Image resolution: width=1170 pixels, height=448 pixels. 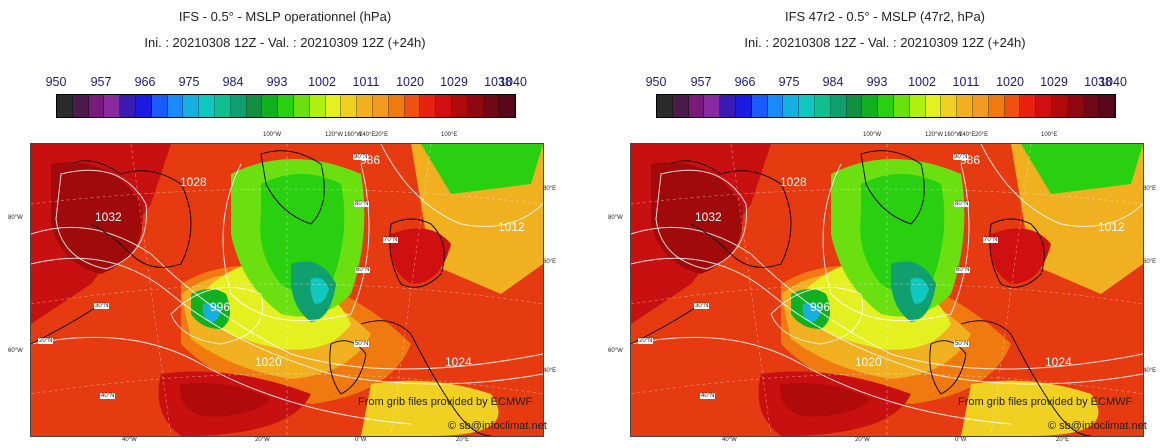 I want to click on isobar-label: 1032, so click(x=108, y=217).